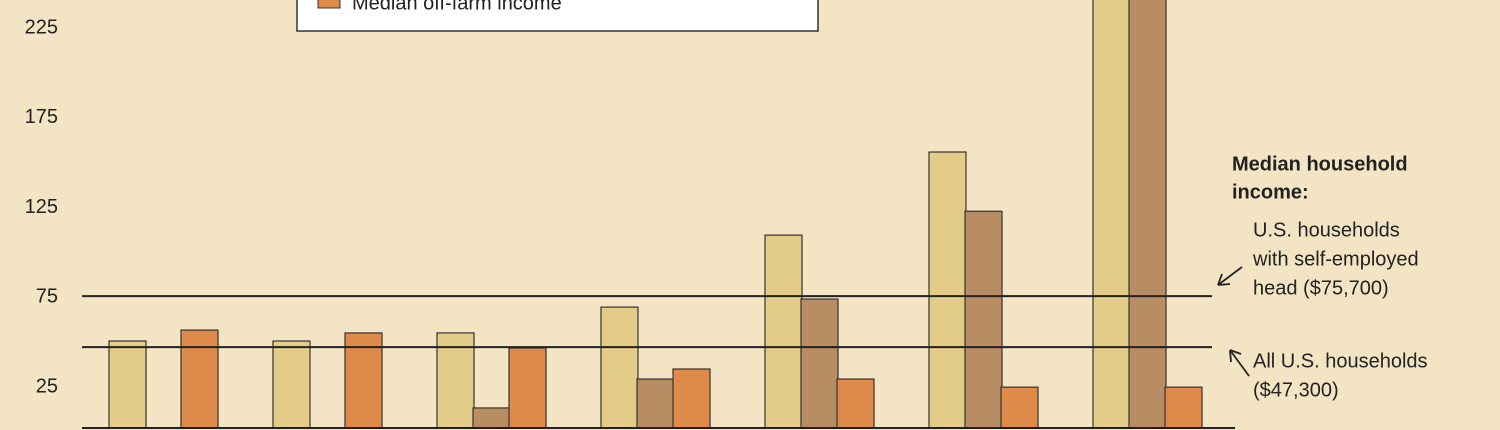 The image size is (1500, 430). What do you see at coordinates (41, 117) in the screenshot?
I see `y-tick-label: 175` at bounding box center [41, 117].